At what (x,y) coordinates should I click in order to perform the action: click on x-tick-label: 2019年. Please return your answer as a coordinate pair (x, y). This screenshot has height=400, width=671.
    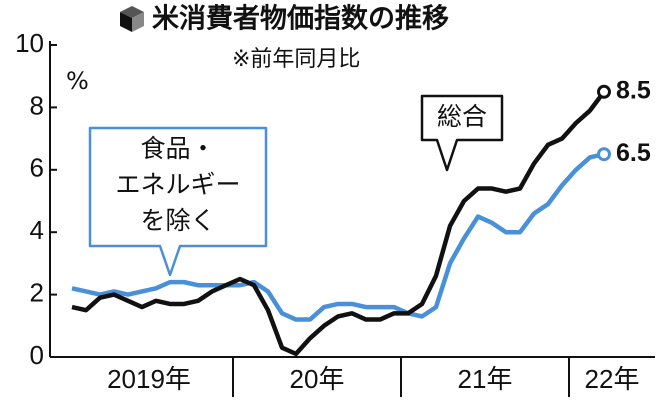
    Looking at the image, I should click on (149, 379).